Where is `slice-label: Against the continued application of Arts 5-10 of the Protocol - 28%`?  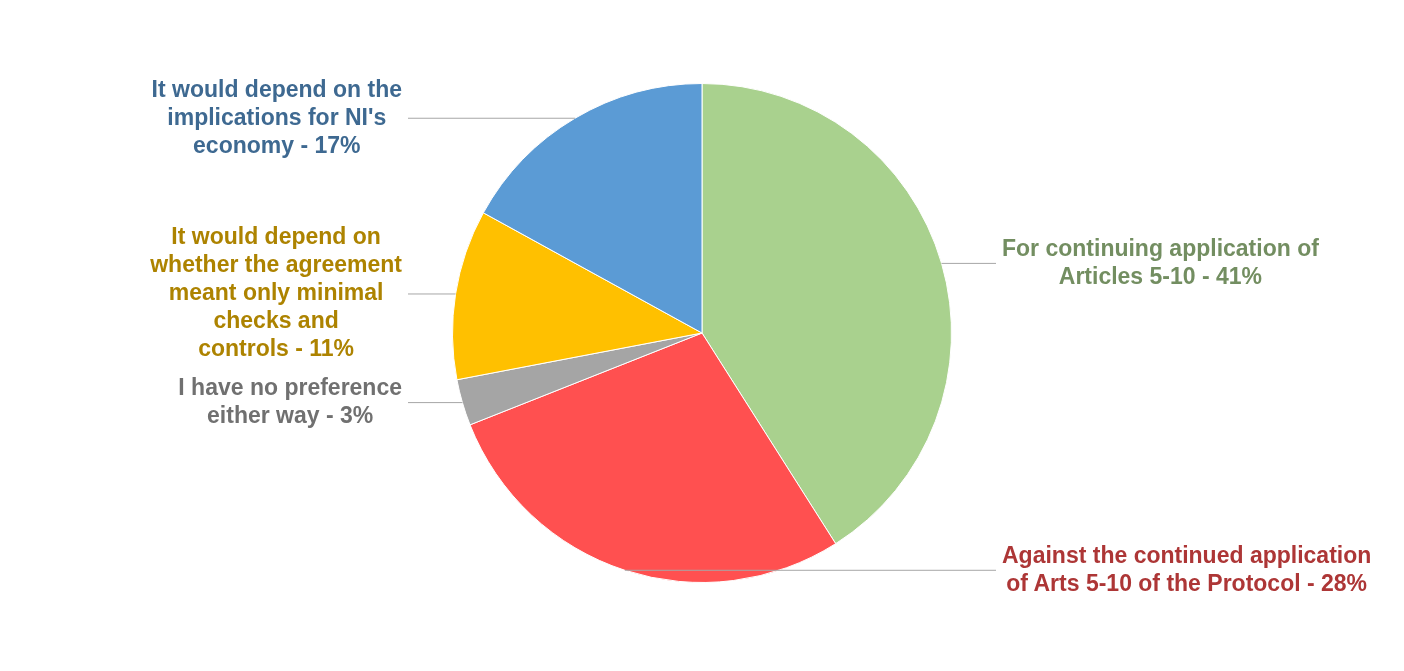
slice-label: Against the continued application of Arts 5-10 of the Protocol - 28% is located at coordinates (1187, 568).